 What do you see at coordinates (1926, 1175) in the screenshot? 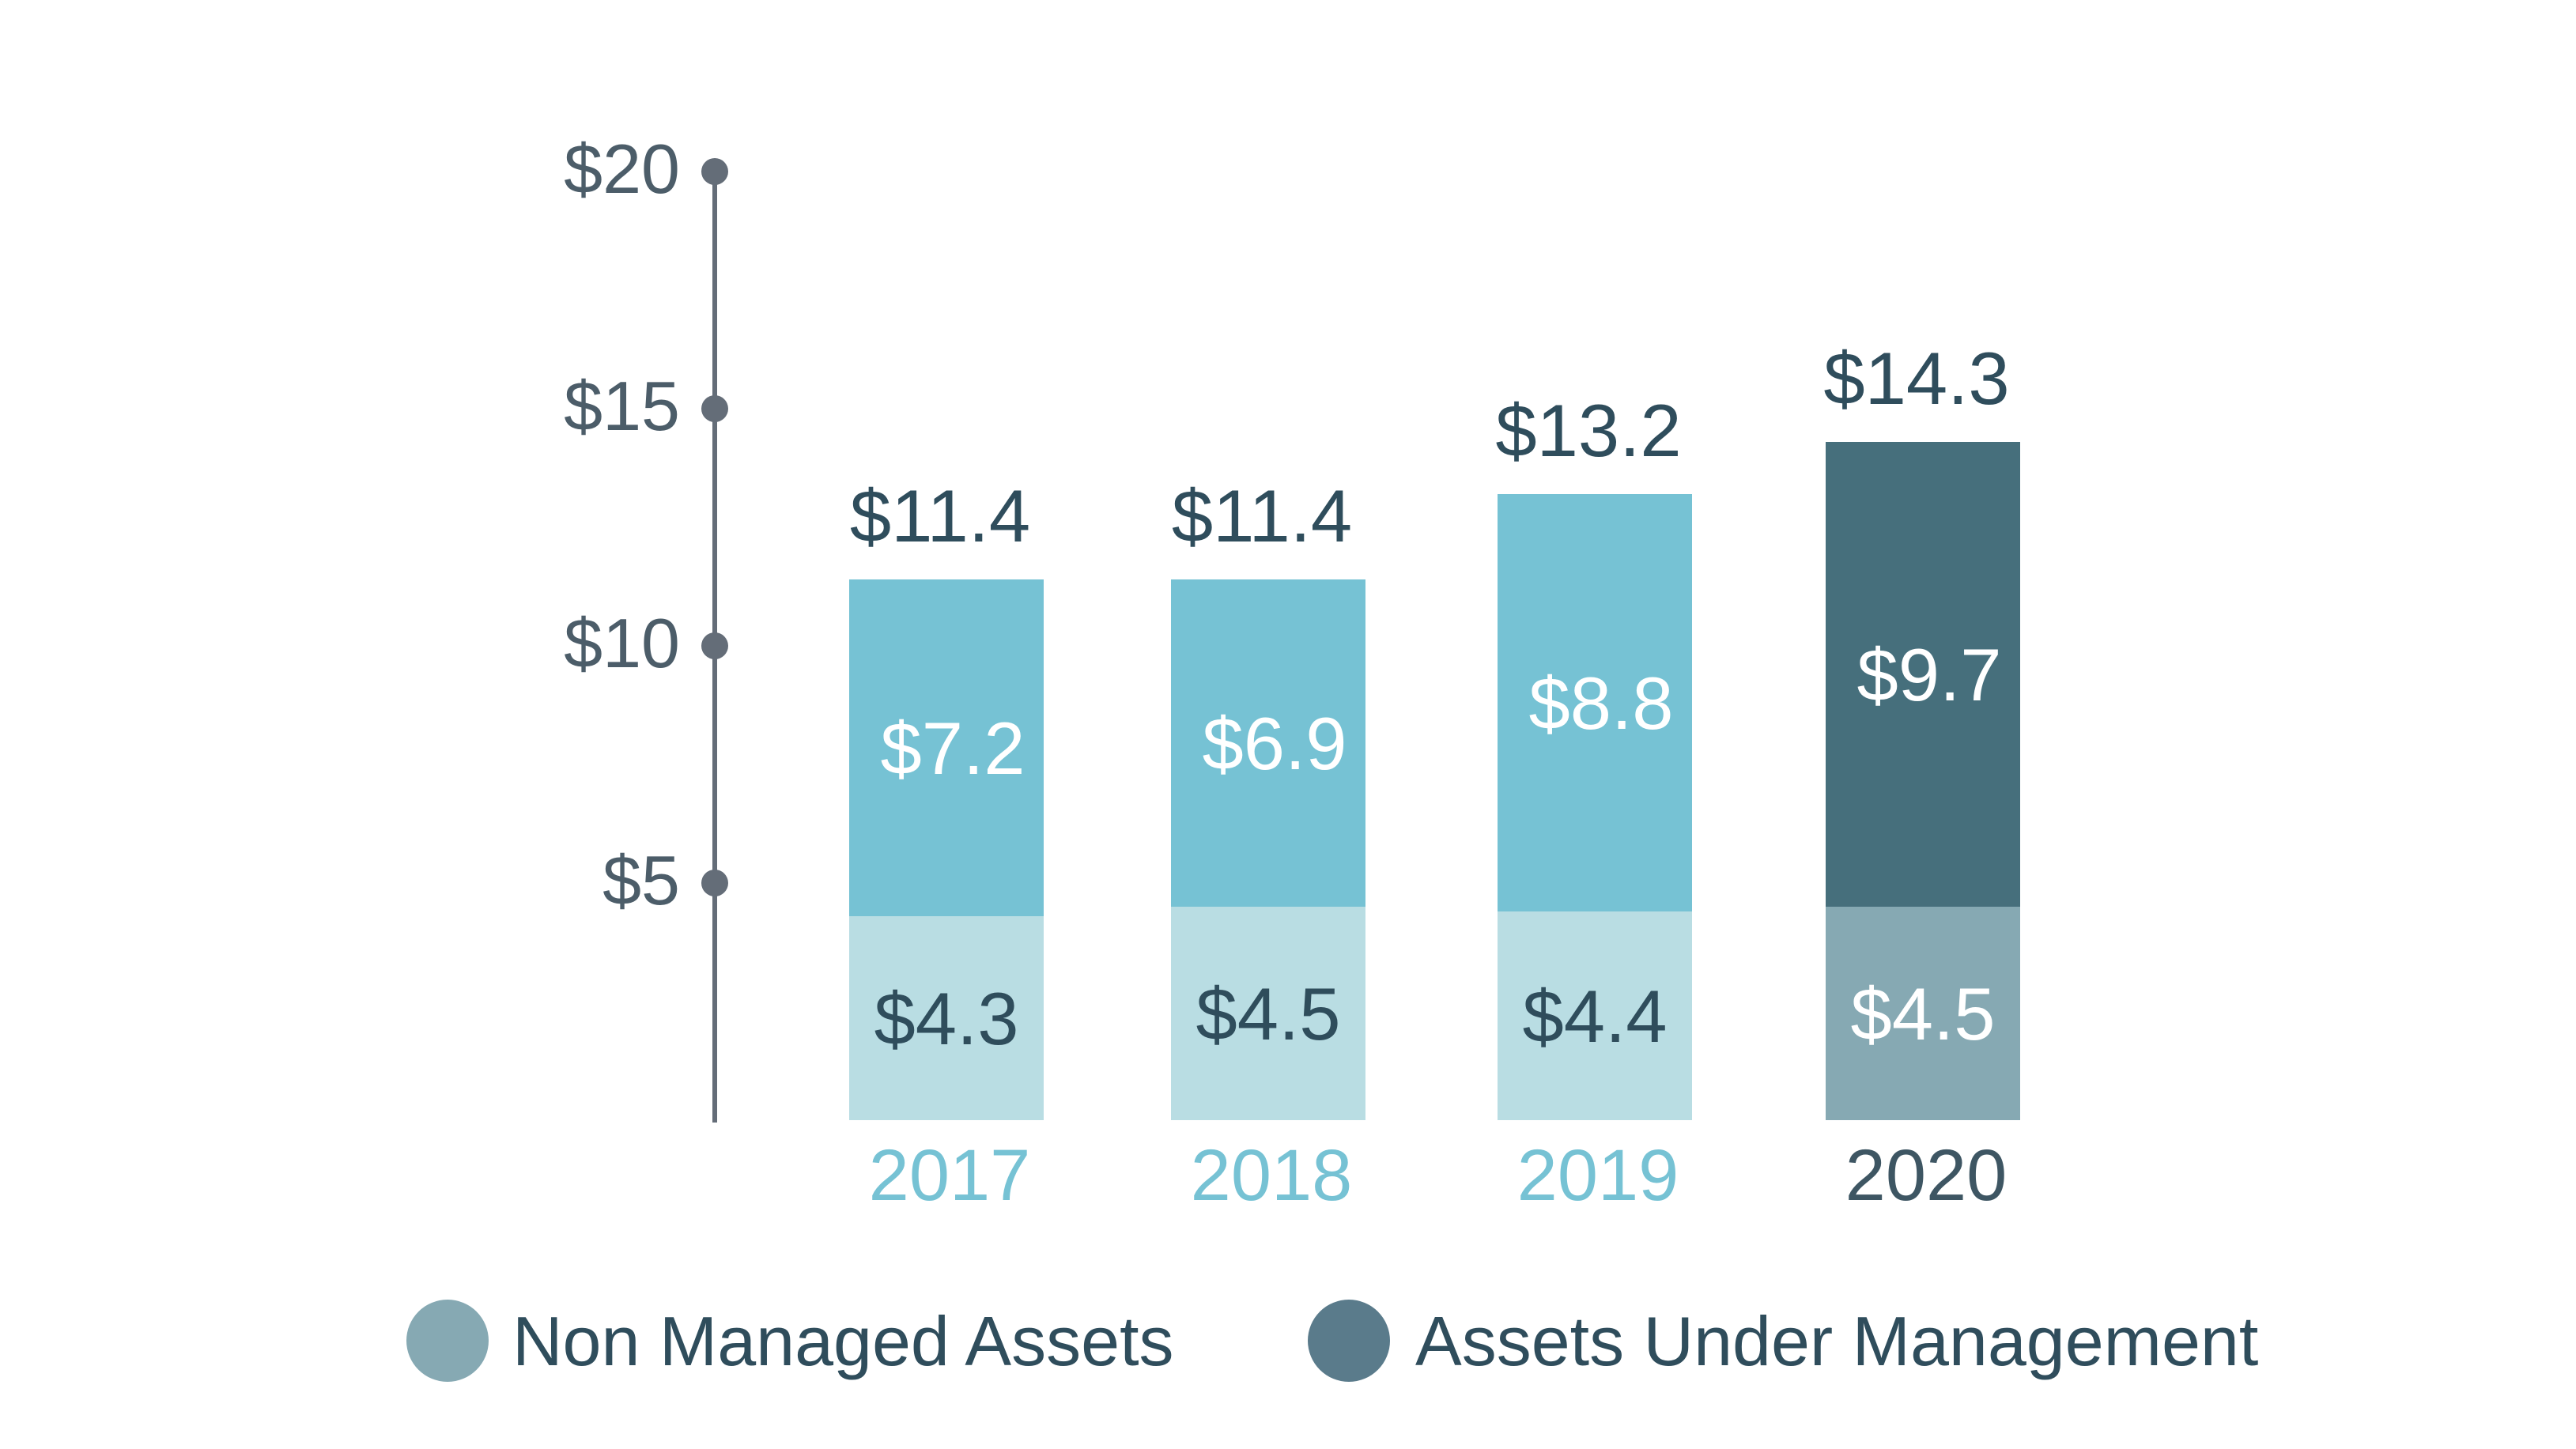
I see `x-tick-label-2020: 2020` at bounding box center [1926, 1175].